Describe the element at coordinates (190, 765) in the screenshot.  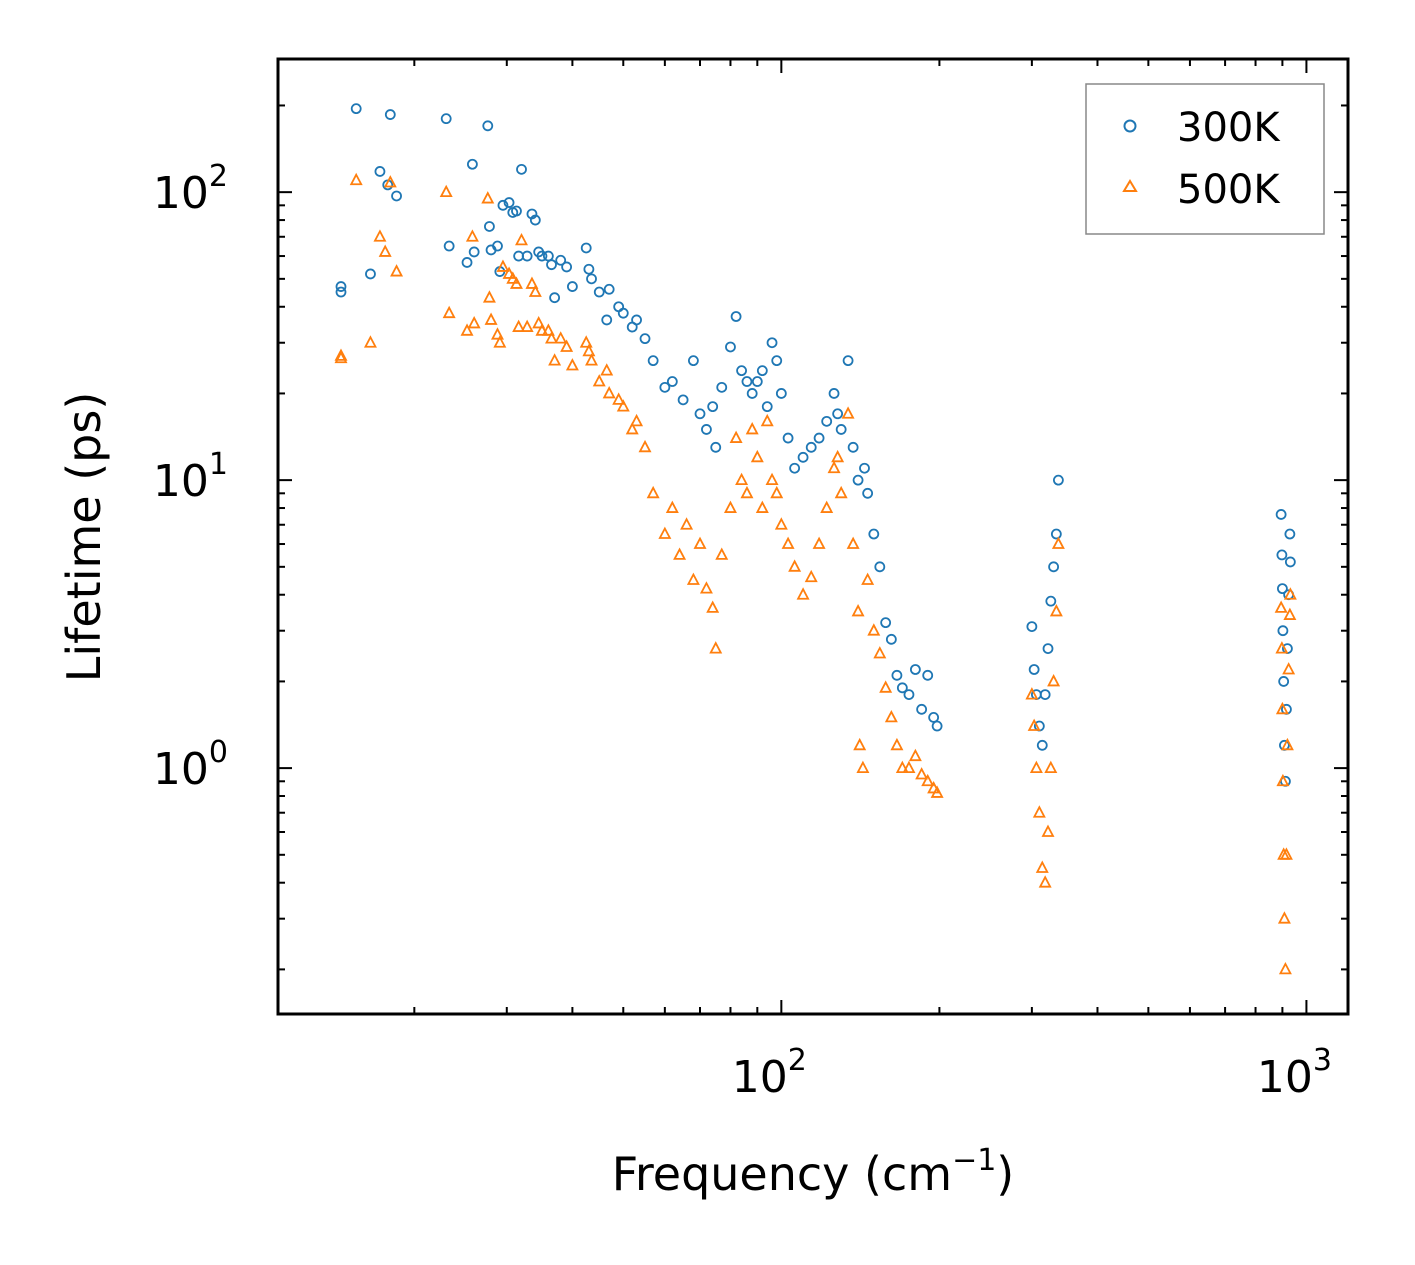
I see `y-tick-label: 100` at that location.